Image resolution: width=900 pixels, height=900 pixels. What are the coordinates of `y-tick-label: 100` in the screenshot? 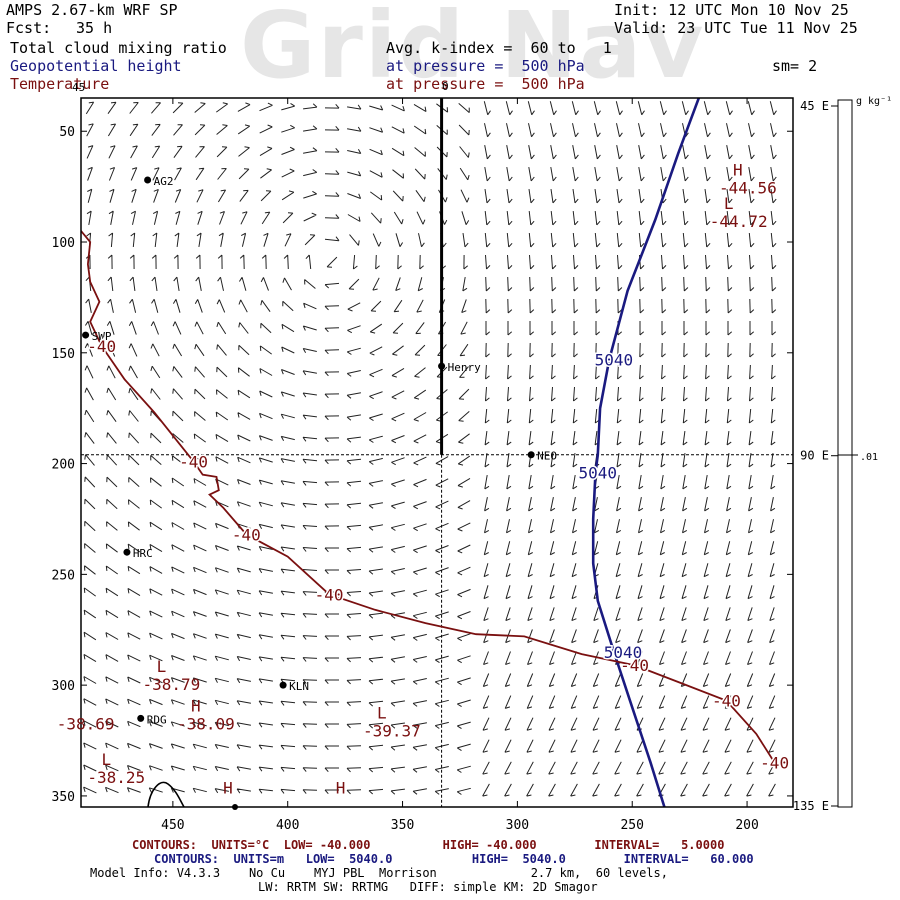 It's located at (63, 243).